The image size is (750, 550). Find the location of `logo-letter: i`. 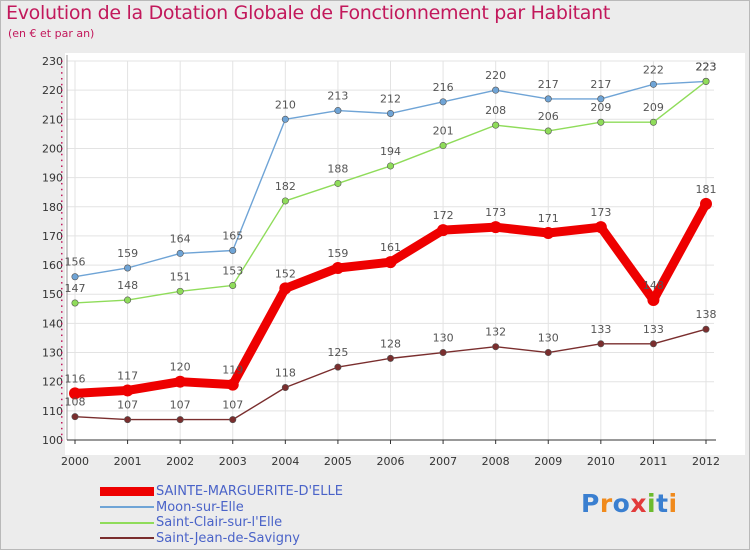

logo-letter: i is located at coordinates (652, 503).